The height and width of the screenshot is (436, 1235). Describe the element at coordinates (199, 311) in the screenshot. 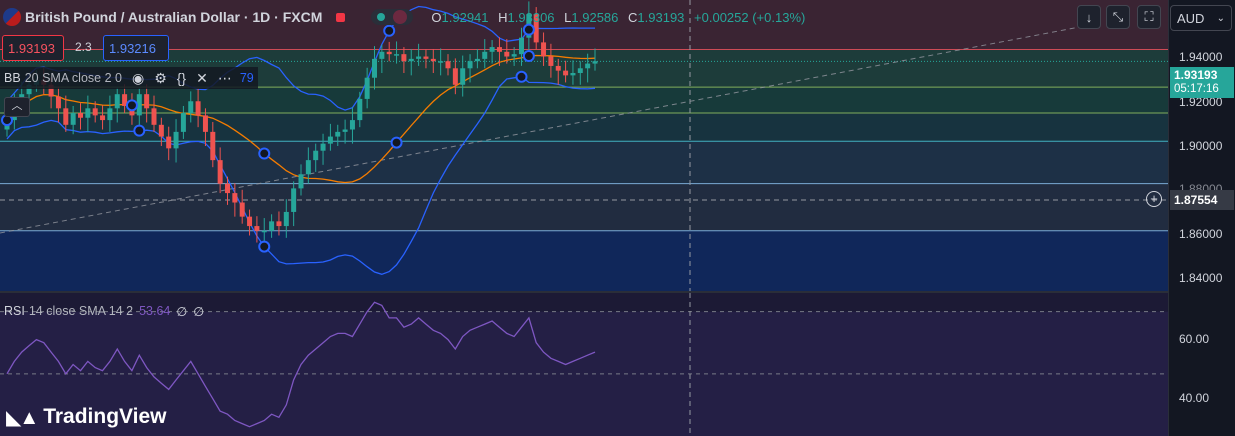

I see `rsi-value-3: ∅` at that location.